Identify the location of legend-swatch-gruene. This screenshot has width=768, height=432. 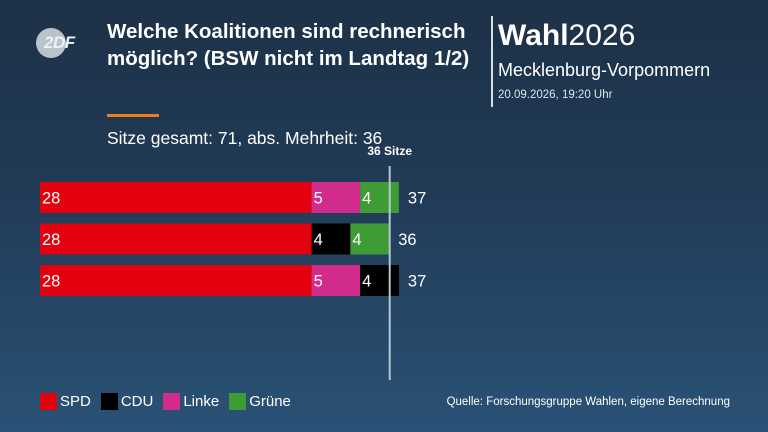
(238, 401).